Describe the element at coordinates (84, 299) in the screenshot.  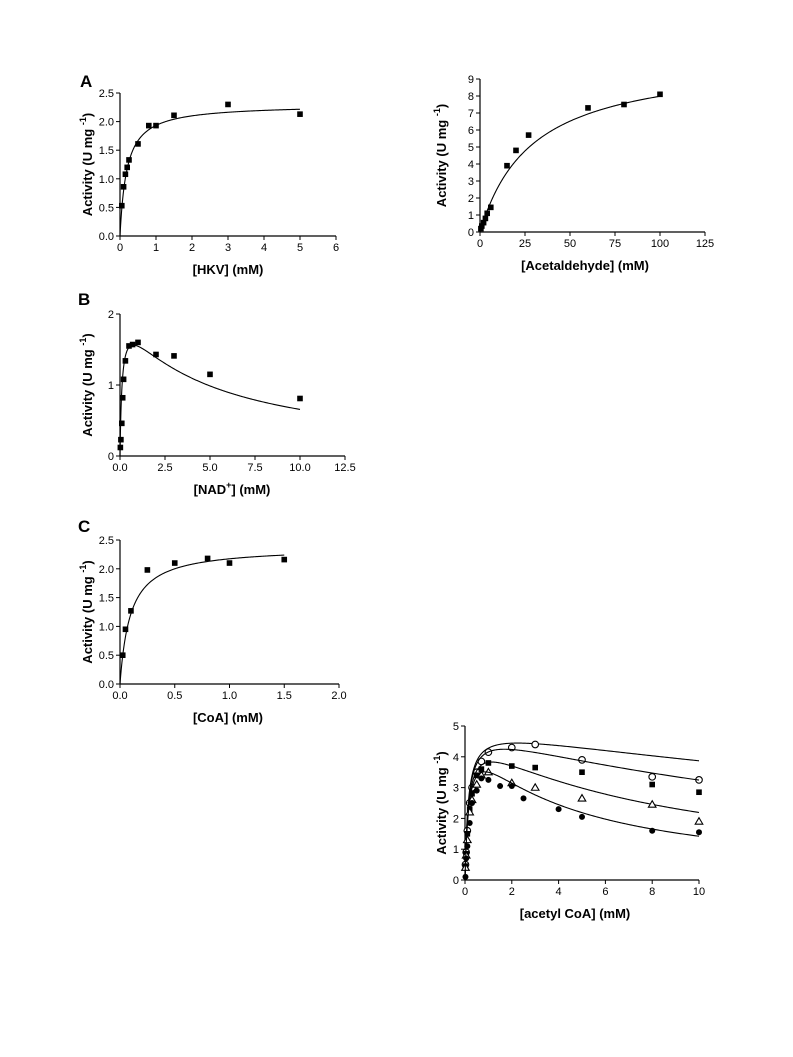
I see `panel-letter: B` at that location.